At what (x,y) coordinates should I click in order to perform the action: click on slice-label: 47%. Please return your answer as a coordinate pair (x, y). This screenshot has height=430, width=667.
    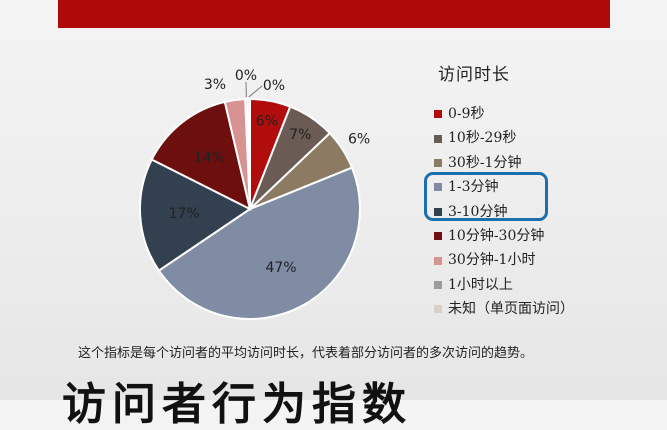
    Looking at the image, I should click on (280, 268).